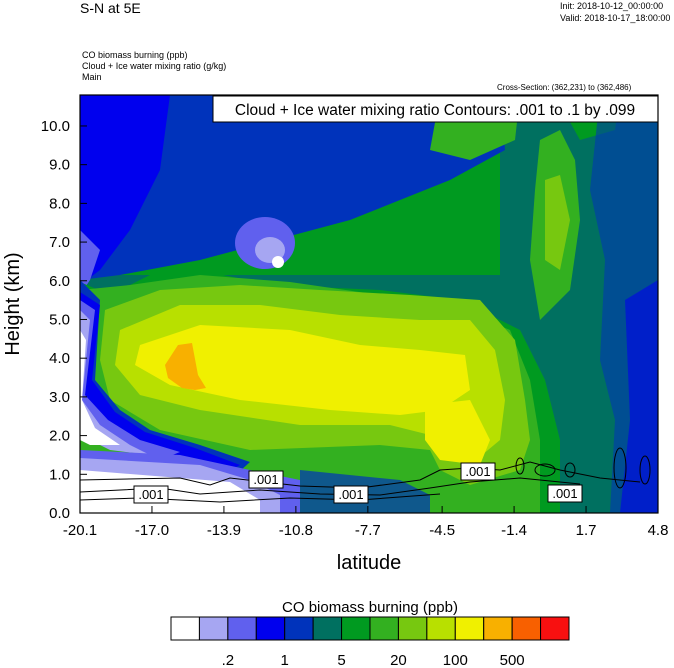  Describe the element at coordinates (92, 77) in the screenshot. I see `field-main: Main` at that location.